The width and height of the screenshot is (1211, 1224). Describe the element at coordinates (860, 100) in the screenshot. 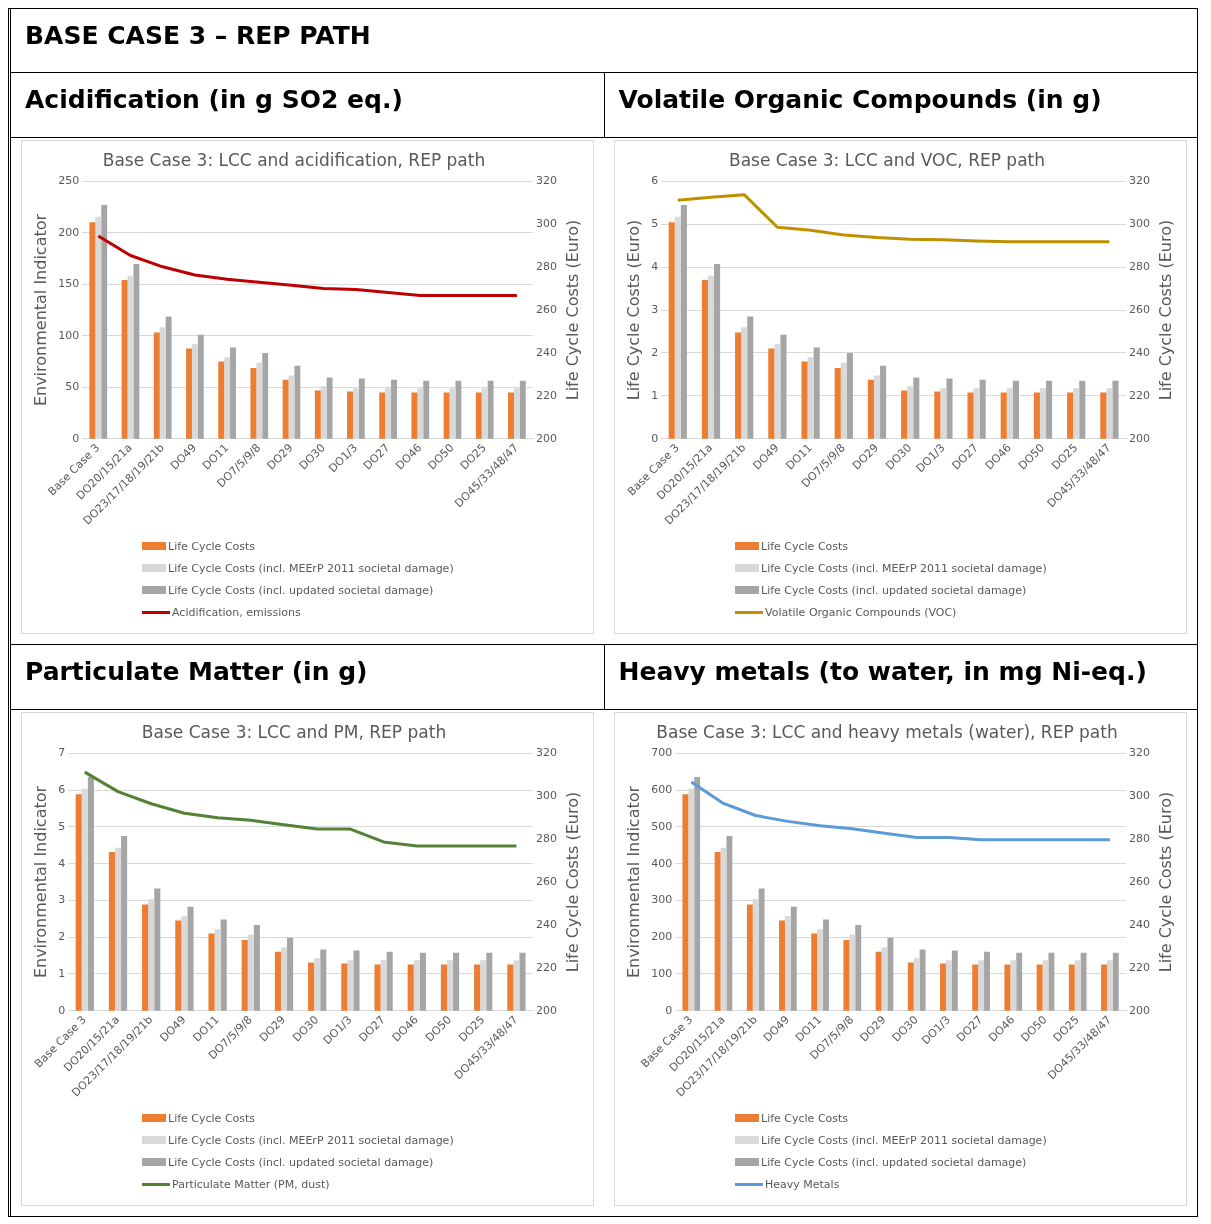

I see `chart-subtitle: Volatile Organic Compounds (in g)` at that location.